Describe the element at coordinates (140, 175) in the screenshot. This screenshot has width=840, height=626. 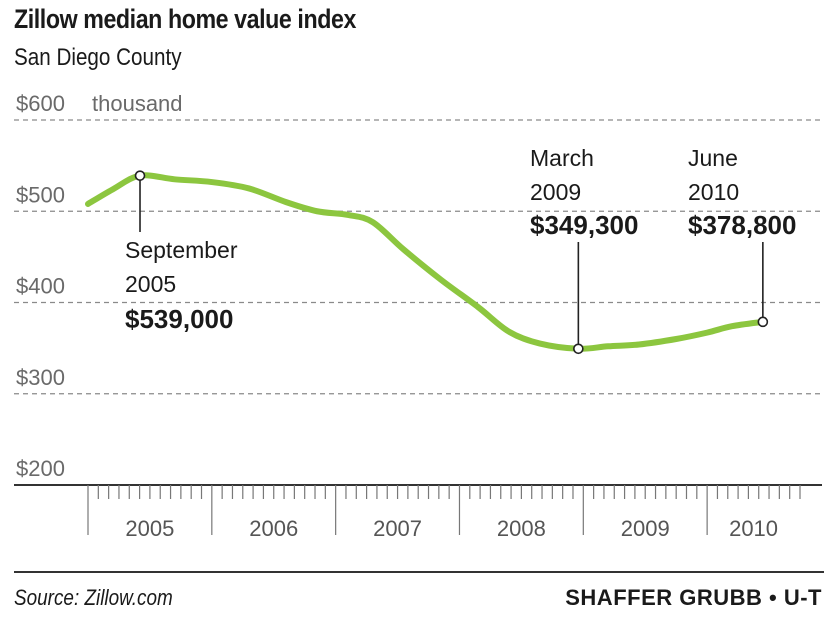
I see `data-point-2005` at that location.